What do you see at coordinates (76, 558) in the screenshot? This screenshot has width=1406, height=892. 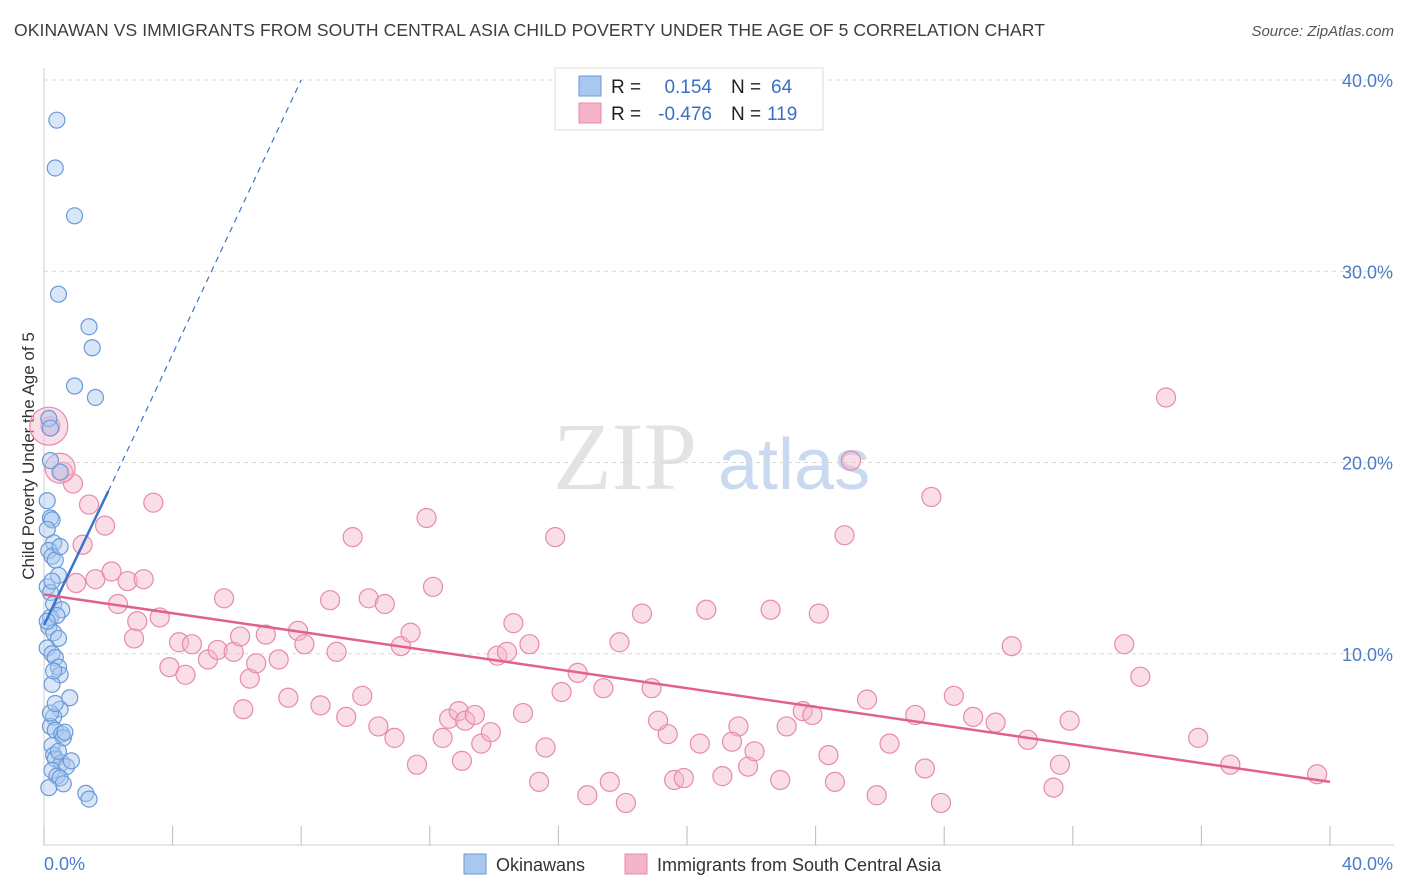 I see `blue-trend-line` at bounding box center [76, 558].